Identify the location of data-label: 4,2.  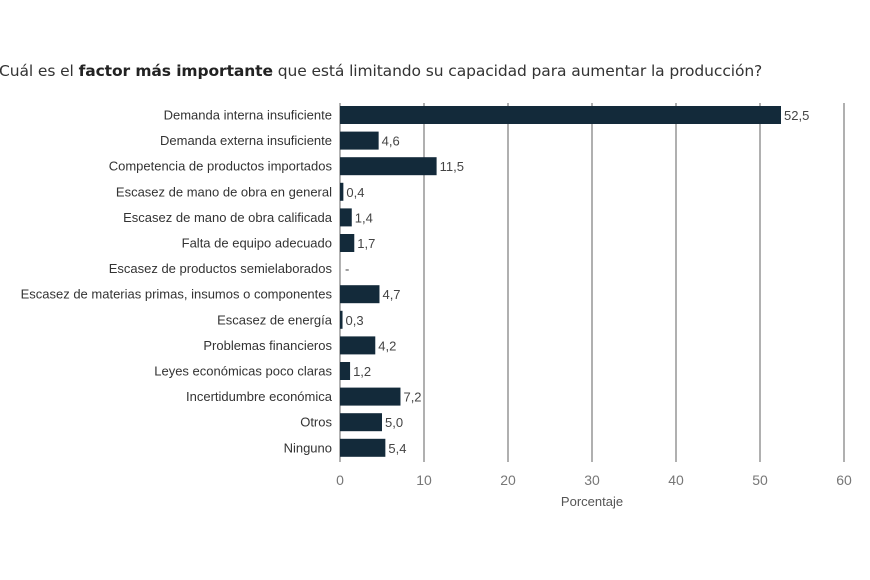
(387, 345).